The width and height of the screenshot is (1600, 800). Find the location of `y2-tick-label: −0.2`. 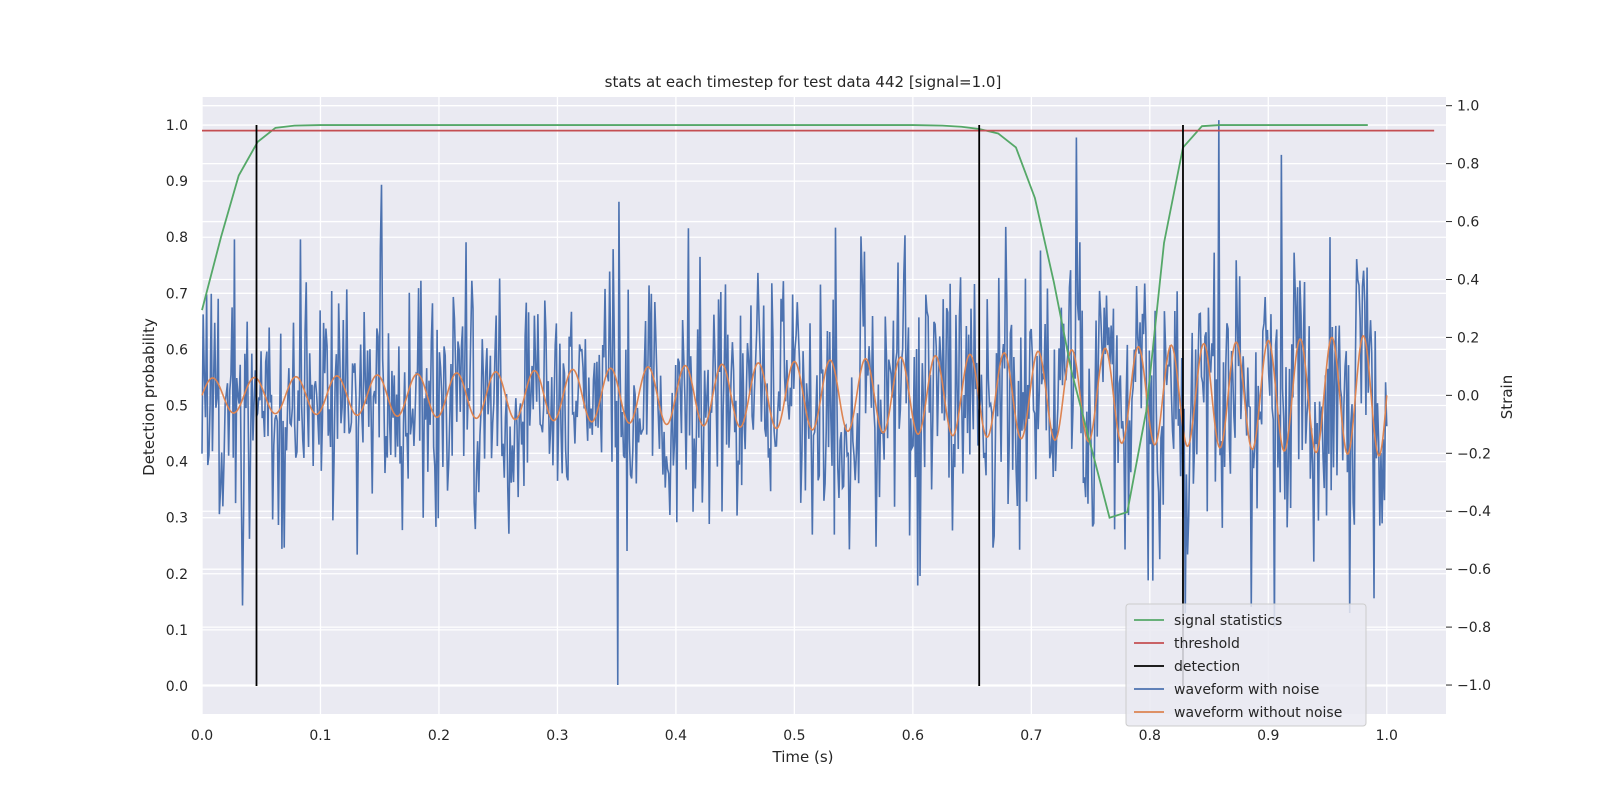

y2-tick-label: −0.2 is located at coordinates (1474, 454).